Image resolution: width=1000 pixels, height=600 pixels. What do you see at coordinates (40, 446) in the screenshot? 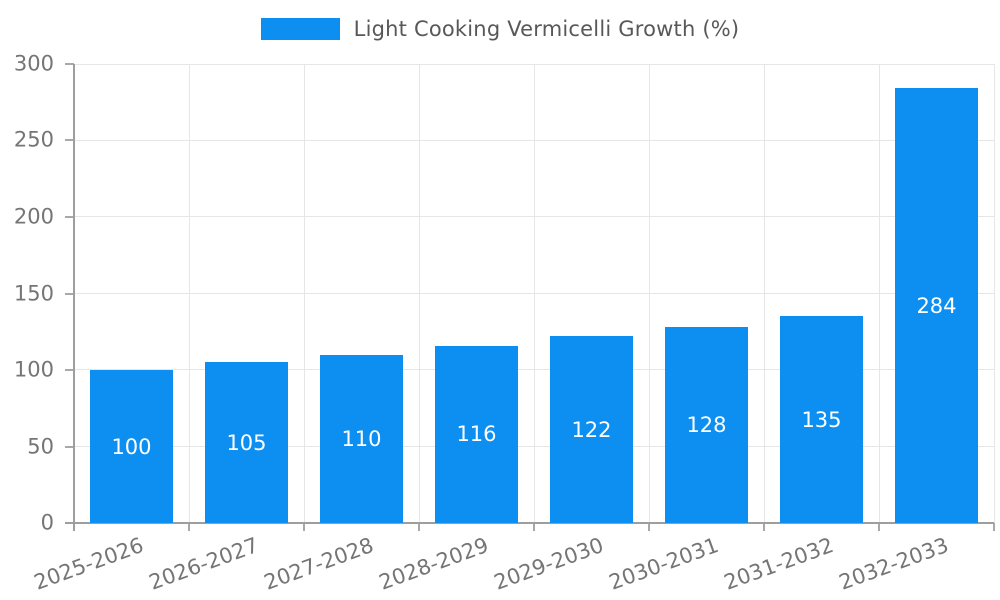
I see `y-tick-label: 50` at bounding box center [40, 446].